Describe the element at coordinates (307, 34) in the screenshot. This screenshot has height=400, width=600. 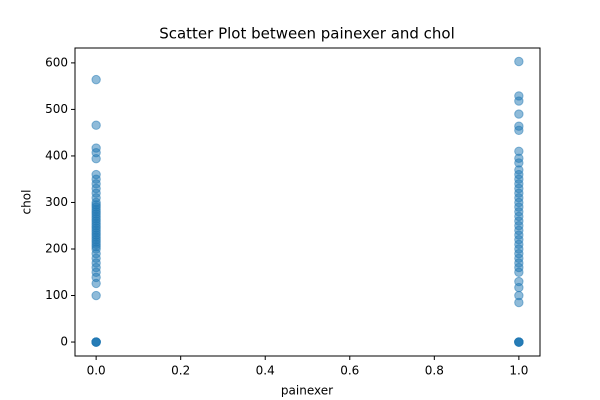
I see `chart-title: Scatter Plot between painexer and chol` at that location.